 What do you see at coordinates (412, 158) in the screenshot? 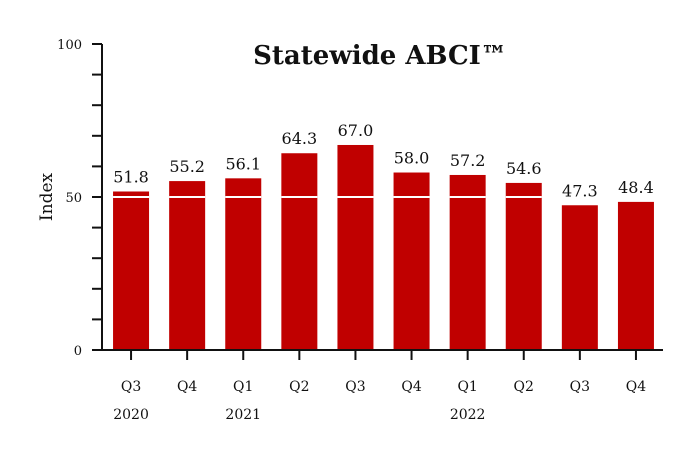
I see `data-label: 58.0` at bounding box center [412, 158].